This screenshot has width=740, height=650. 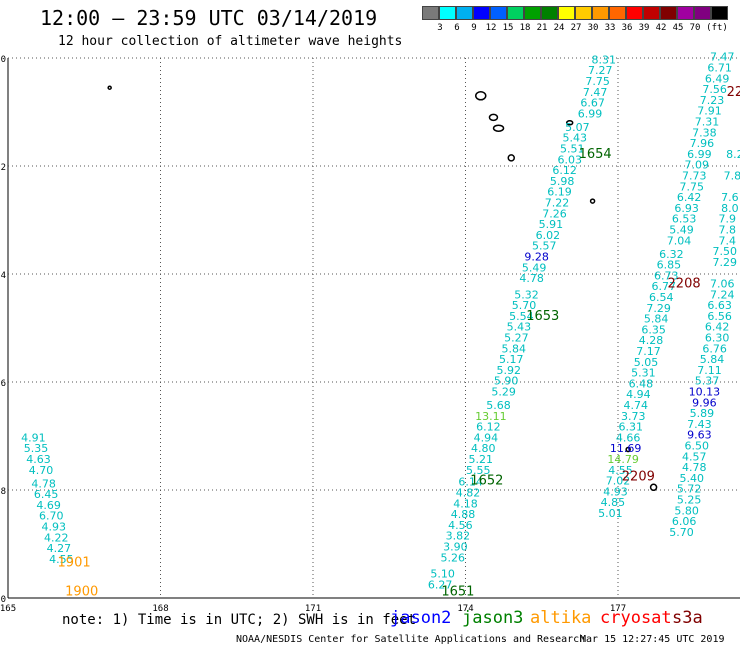 What do you see at coordinates (561, 618) in the screenshot?
I see `legend-altika: altika` at bounding box center [561, 618].